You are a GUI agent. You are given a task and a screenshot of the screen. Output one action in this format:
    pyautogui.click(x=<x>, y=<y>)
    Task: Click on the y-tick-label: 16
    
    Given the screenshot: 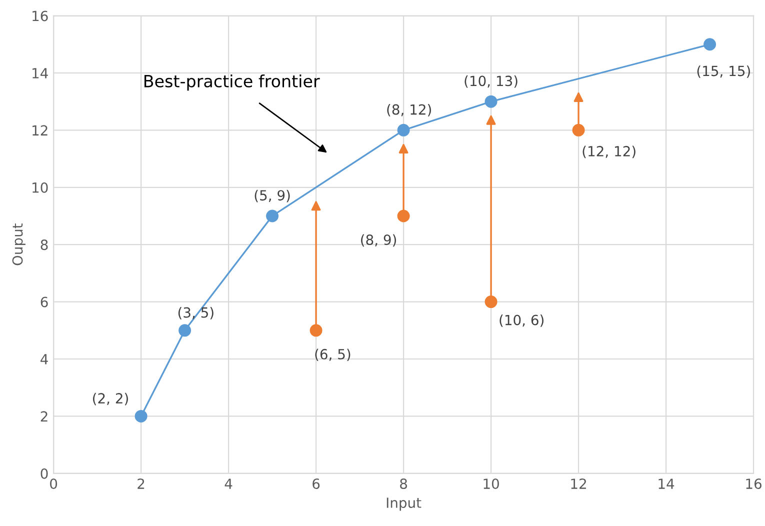 What is the action you would take?
    pyautogui.click(x=40, y=16)
    